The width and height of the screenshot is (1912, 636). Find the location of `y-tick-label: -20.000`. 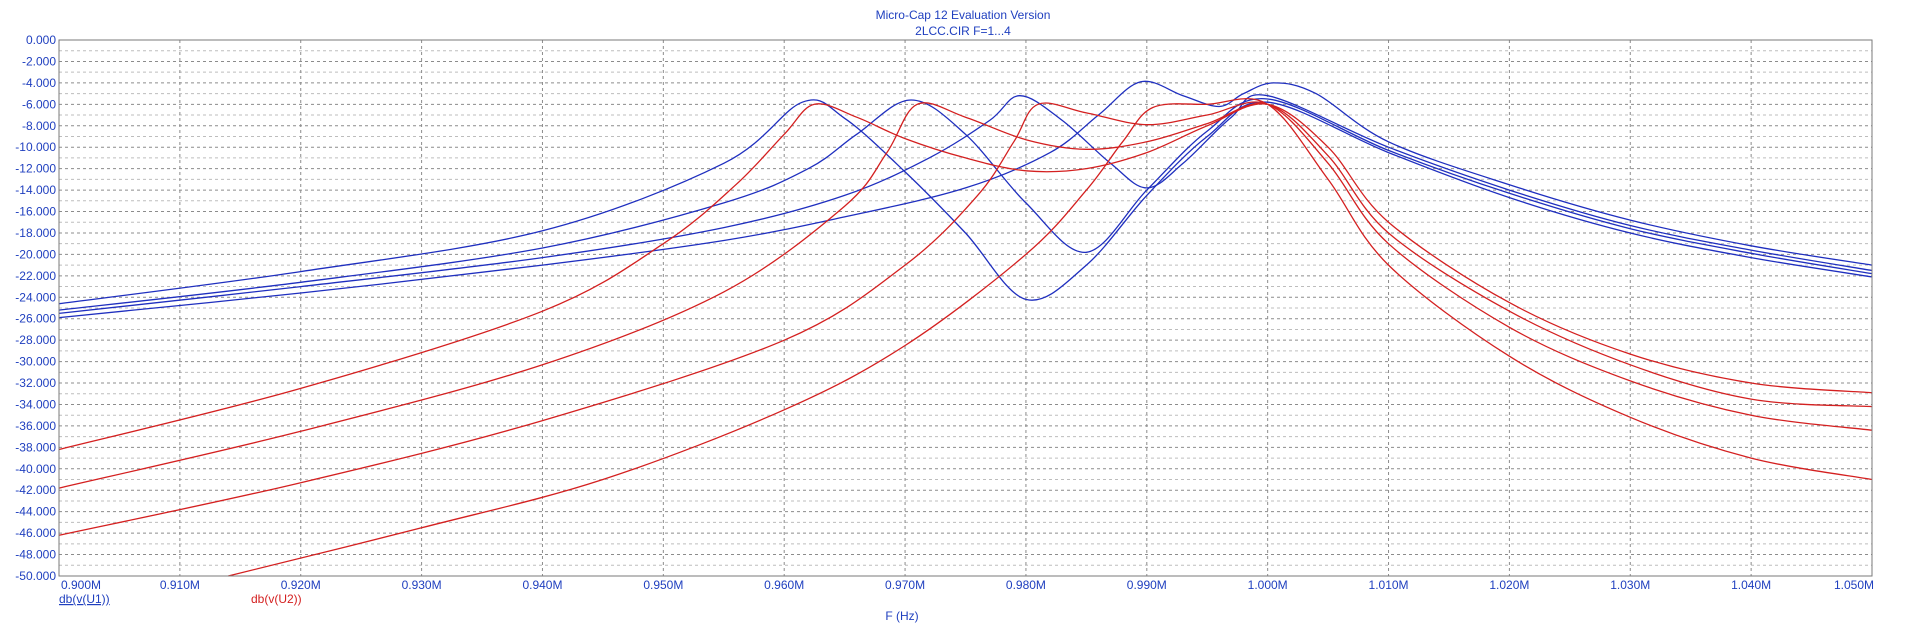

y-tick-label: -20.000 is located at coordinates (35, 254).